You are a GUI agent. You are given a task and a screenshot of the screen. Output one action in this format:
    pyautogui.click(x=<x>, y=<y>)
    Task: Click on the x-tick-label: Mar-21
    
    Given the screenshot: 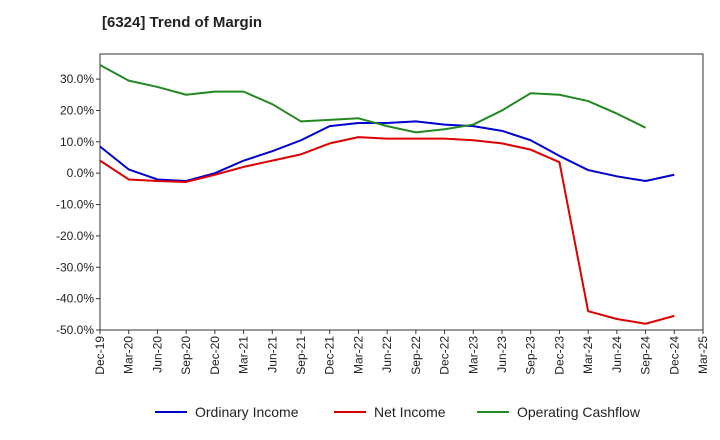 What is the action you would take?
    pyautogui.click(x=244, y=355)
    